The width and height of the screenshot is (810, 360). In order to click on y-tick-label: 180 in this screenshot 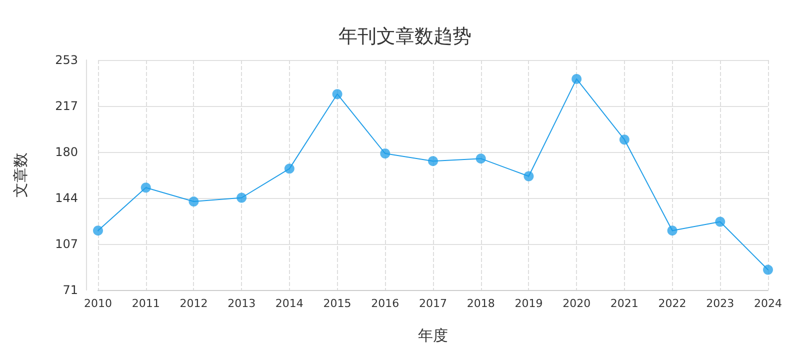, I will do `click(66, 152)`.